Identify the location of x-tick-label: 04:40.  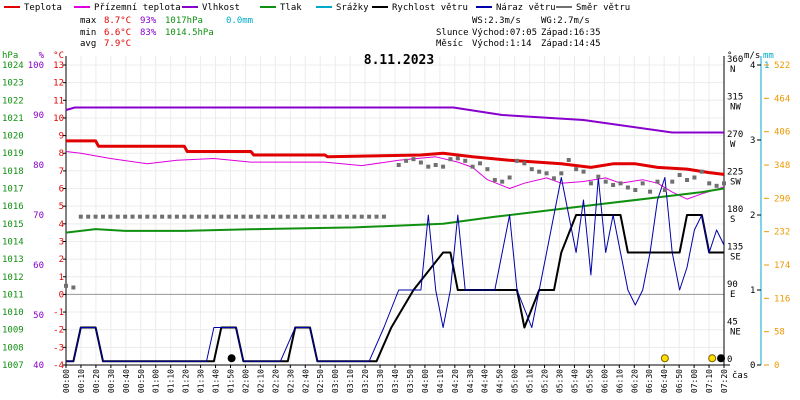
(485, 381).